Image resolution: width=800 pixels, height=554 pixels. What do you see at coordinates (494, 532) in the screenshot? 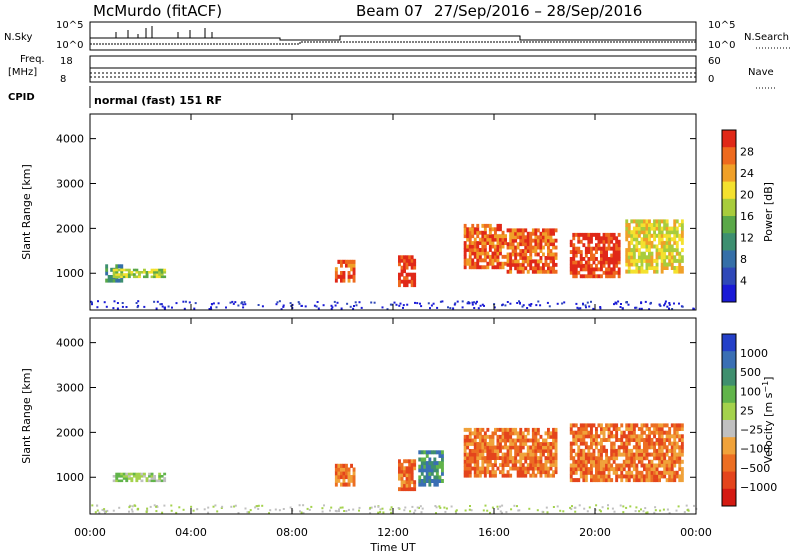
I see `x-tick-label: 16:00` at bounding box center [494, 532].